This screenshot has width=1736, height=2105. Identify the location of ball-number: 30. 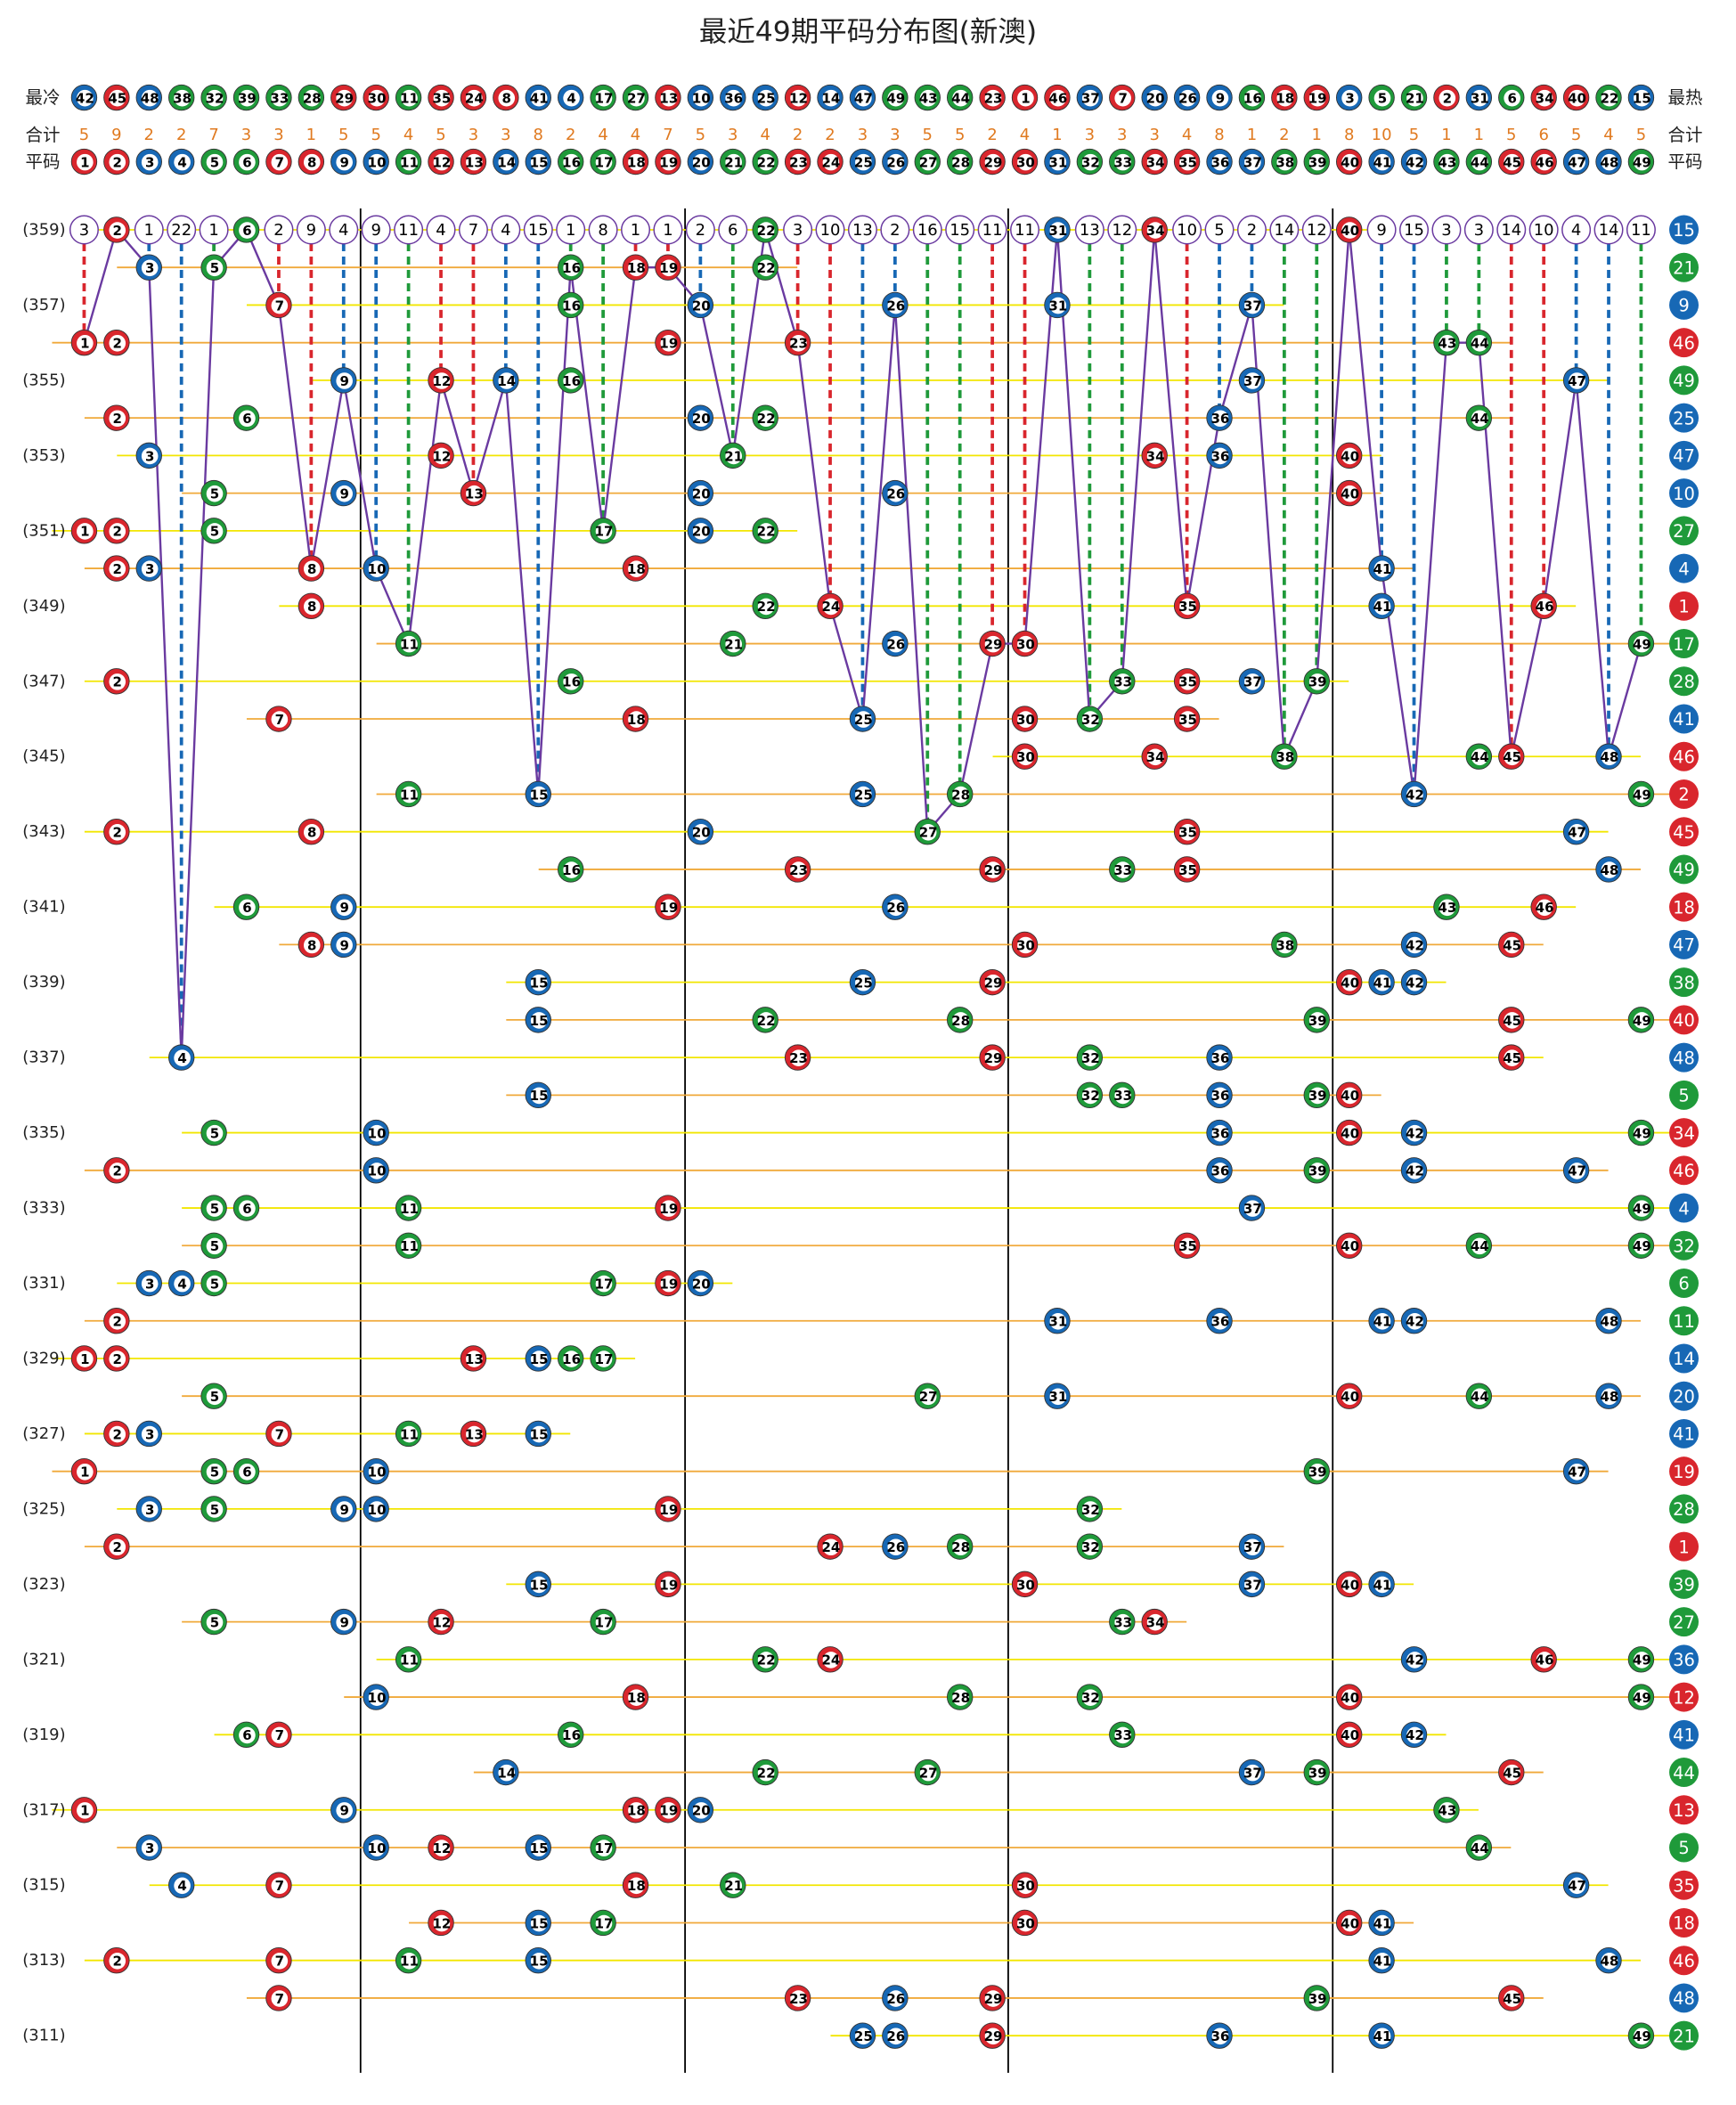
(1026, 162).